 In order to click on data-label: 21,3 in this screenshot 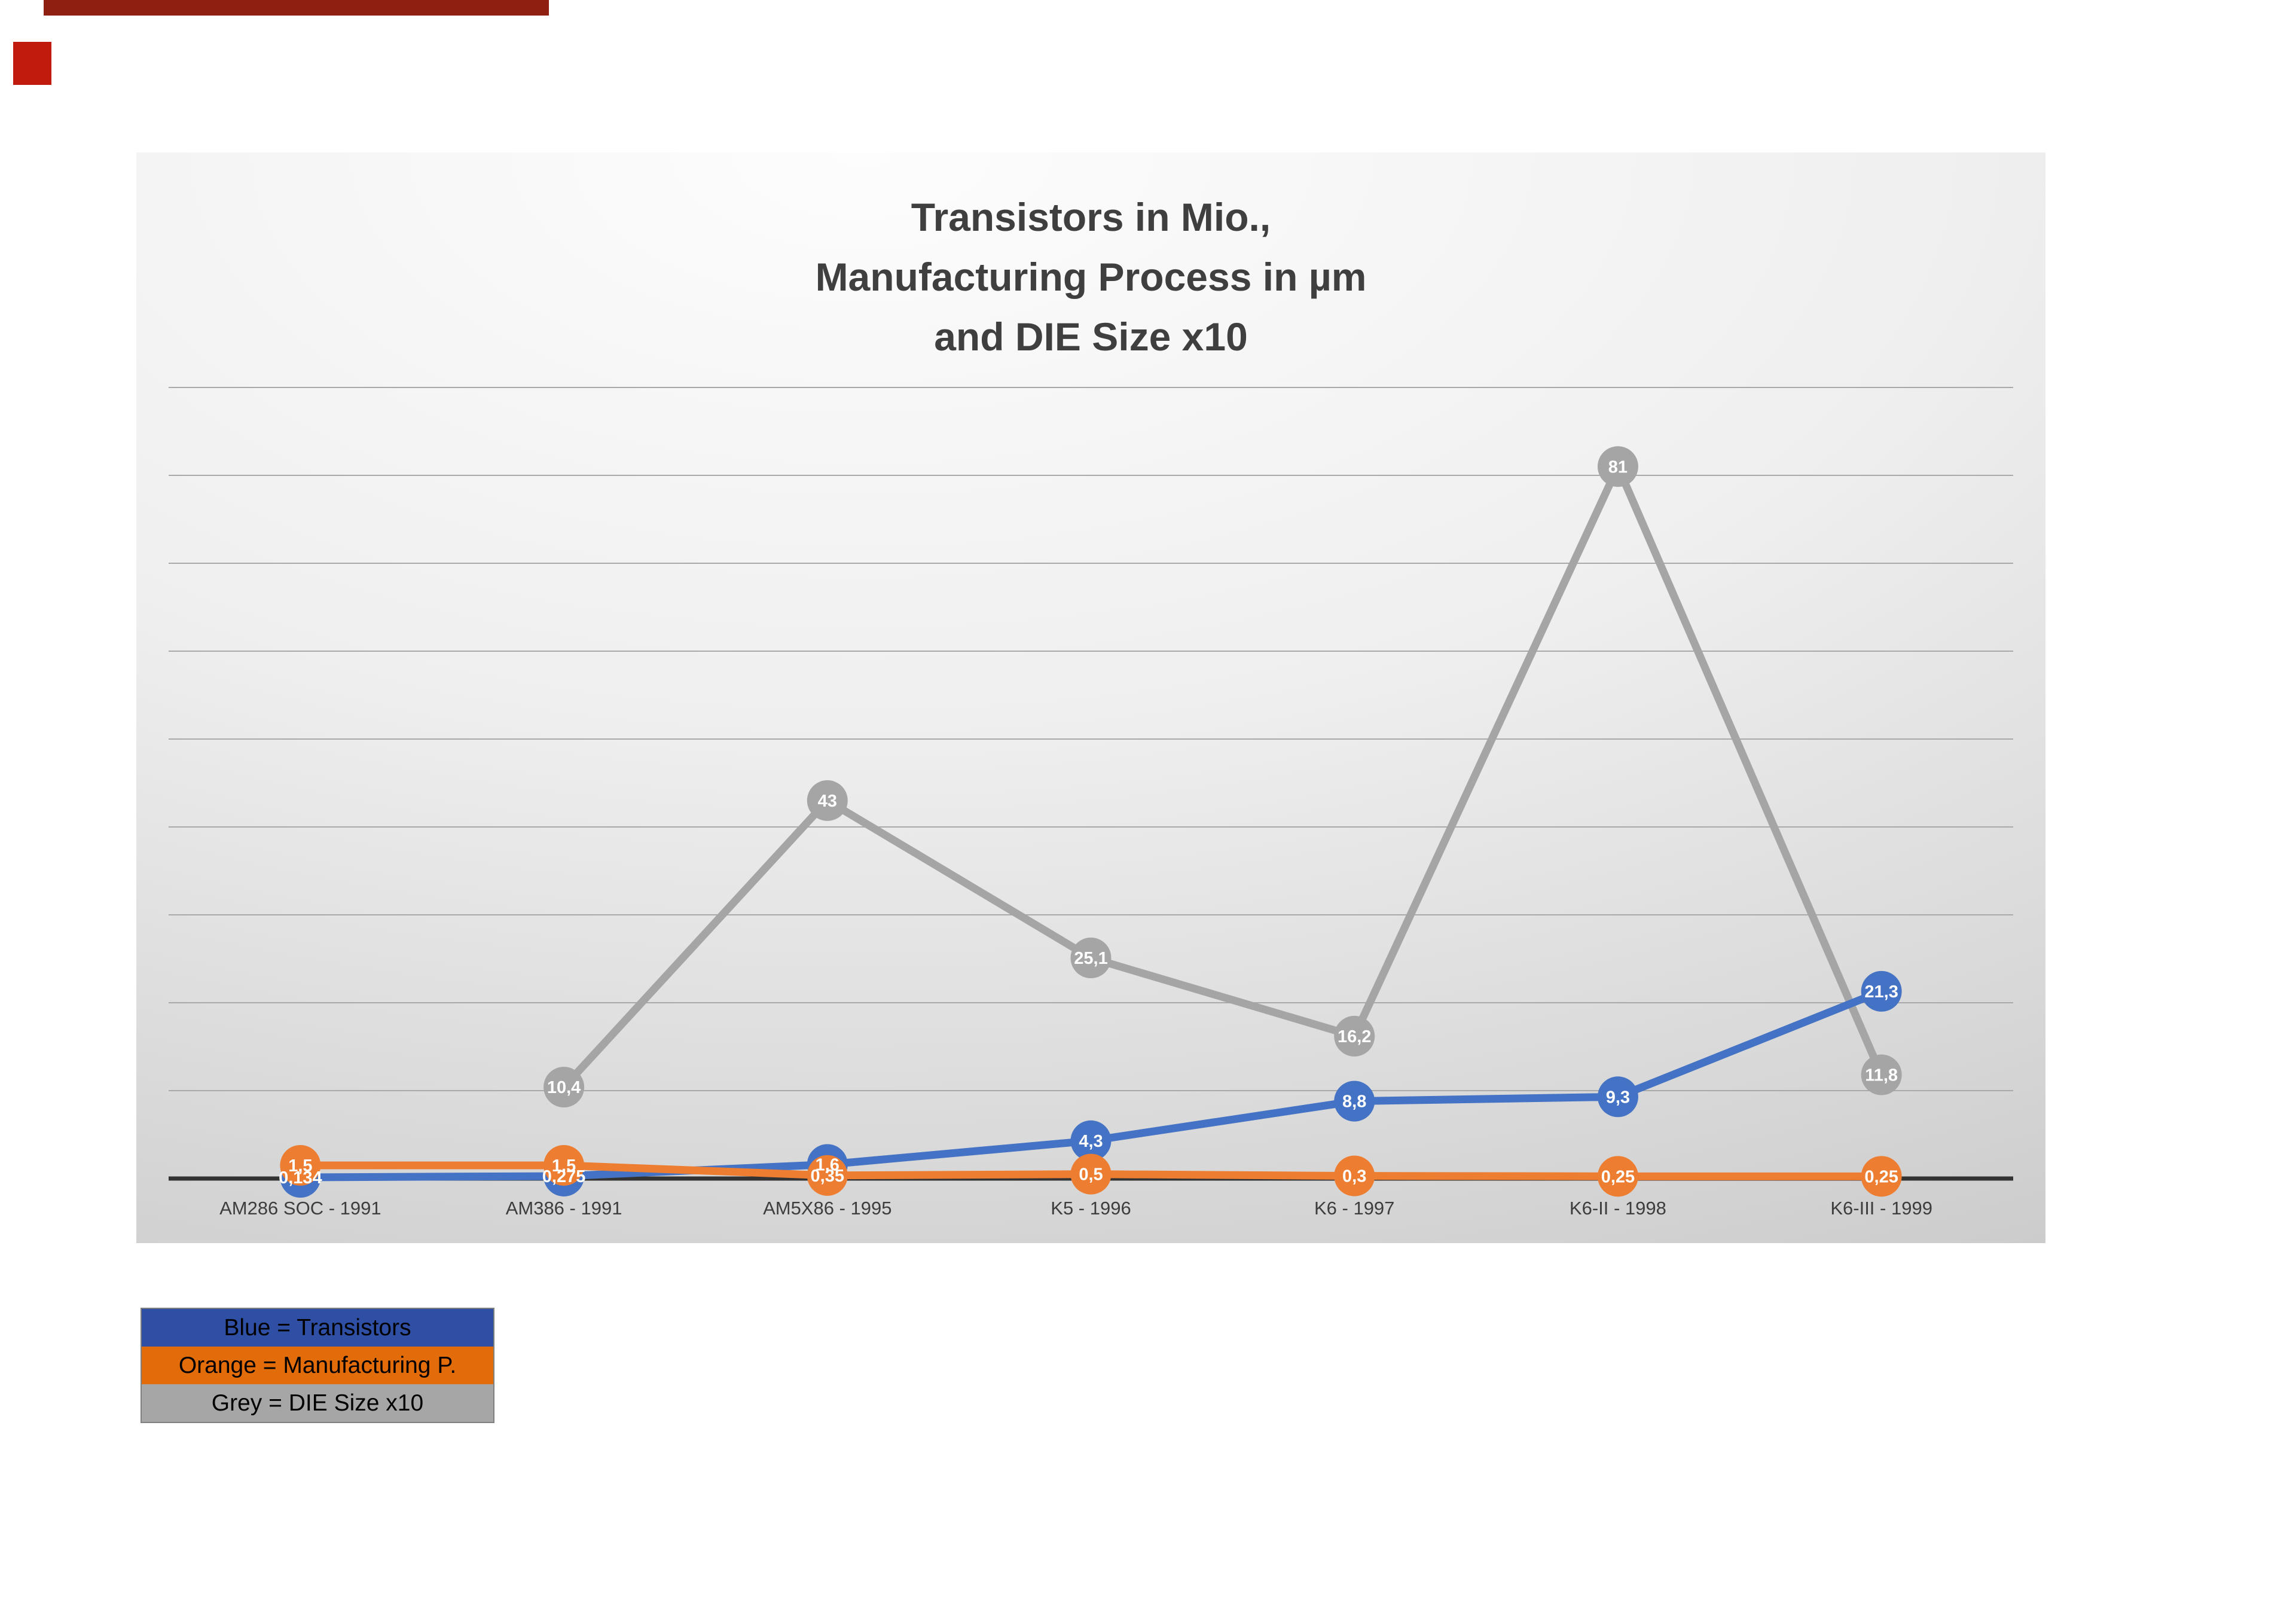, I will do `click(1881, 992)`.